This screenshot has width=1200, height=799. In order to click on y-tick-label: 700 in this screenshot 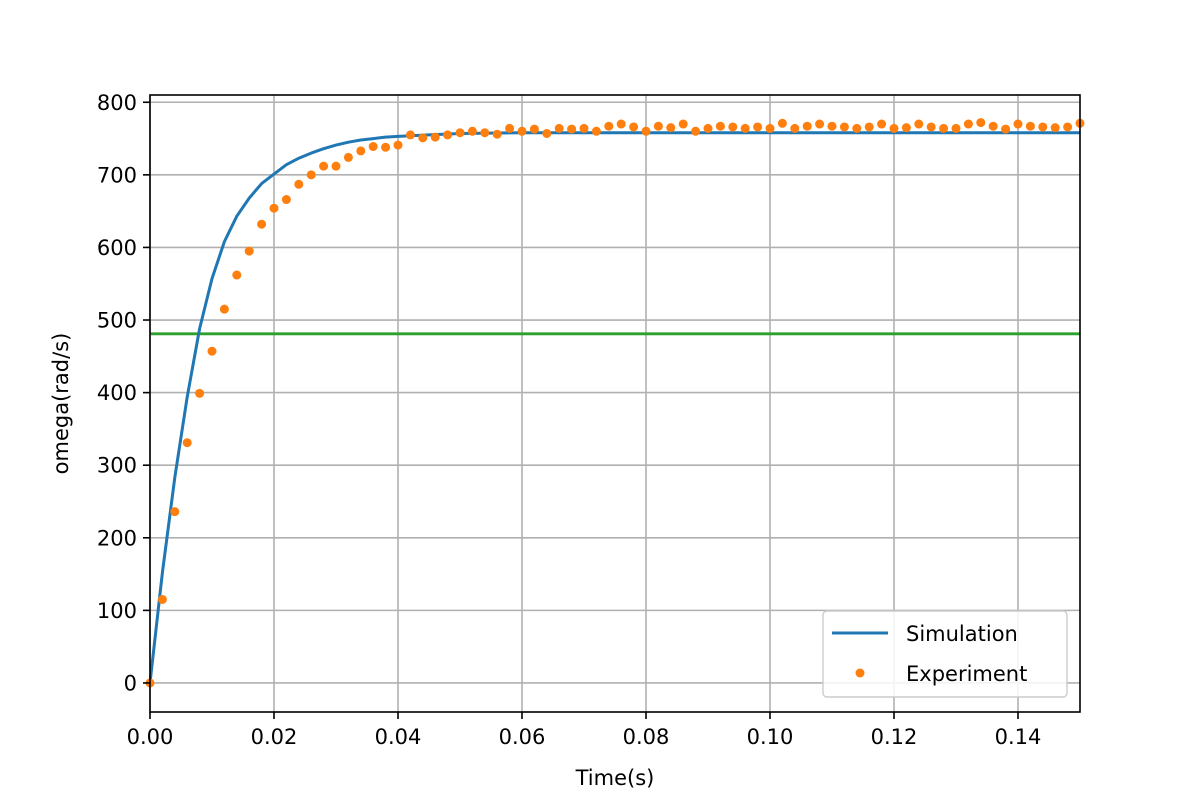, I will do `click(117, 175)`.